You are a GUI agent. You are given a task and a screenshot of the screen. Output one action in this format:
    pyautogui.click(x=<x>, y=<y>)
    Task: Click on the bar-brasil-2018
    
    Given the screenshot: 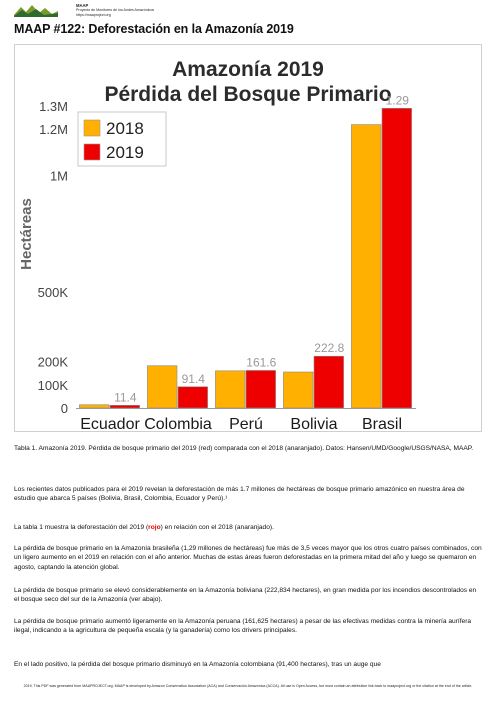 What is the action you would take?
    pyautogui.click(x=366, y=266)
    